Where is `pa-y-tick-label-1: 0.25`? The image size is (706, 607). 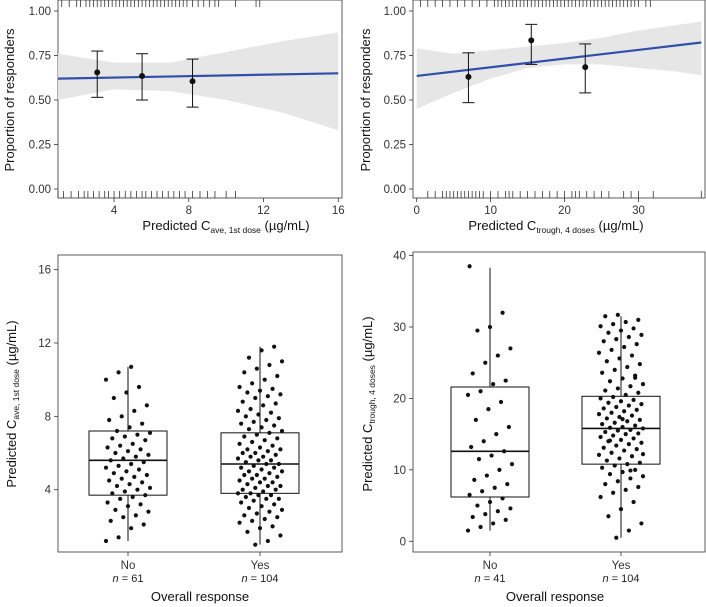 pa-y-tick-label-1: 0.25 is located at coordinates (40, 146).